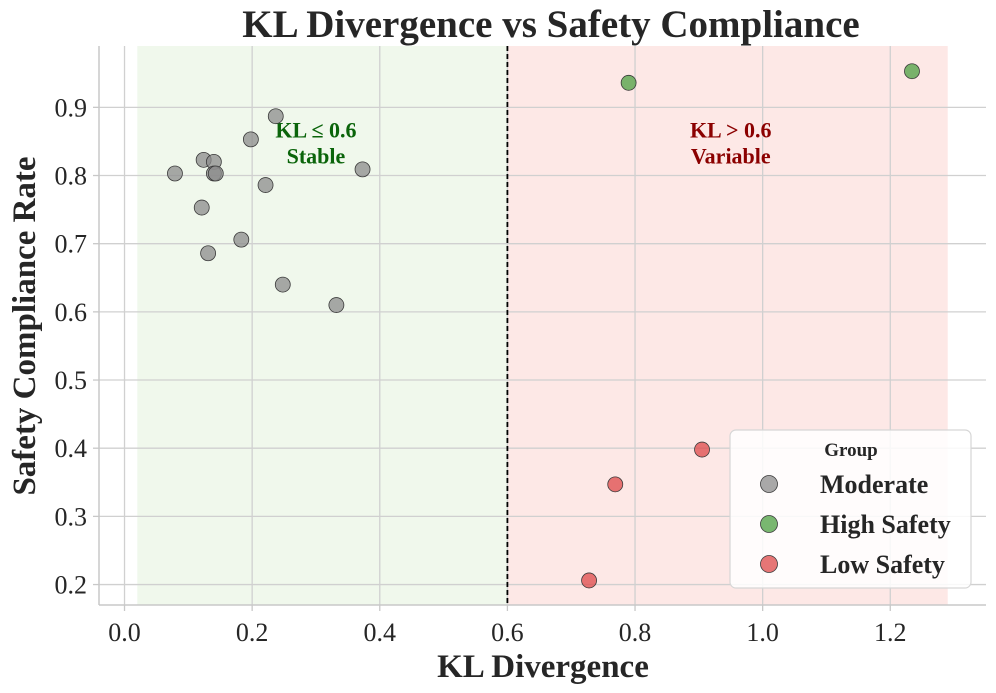 The height and width of the screenshot is (693, 996). I want to click on y-tick-label: 0.5, so click(71, 380).